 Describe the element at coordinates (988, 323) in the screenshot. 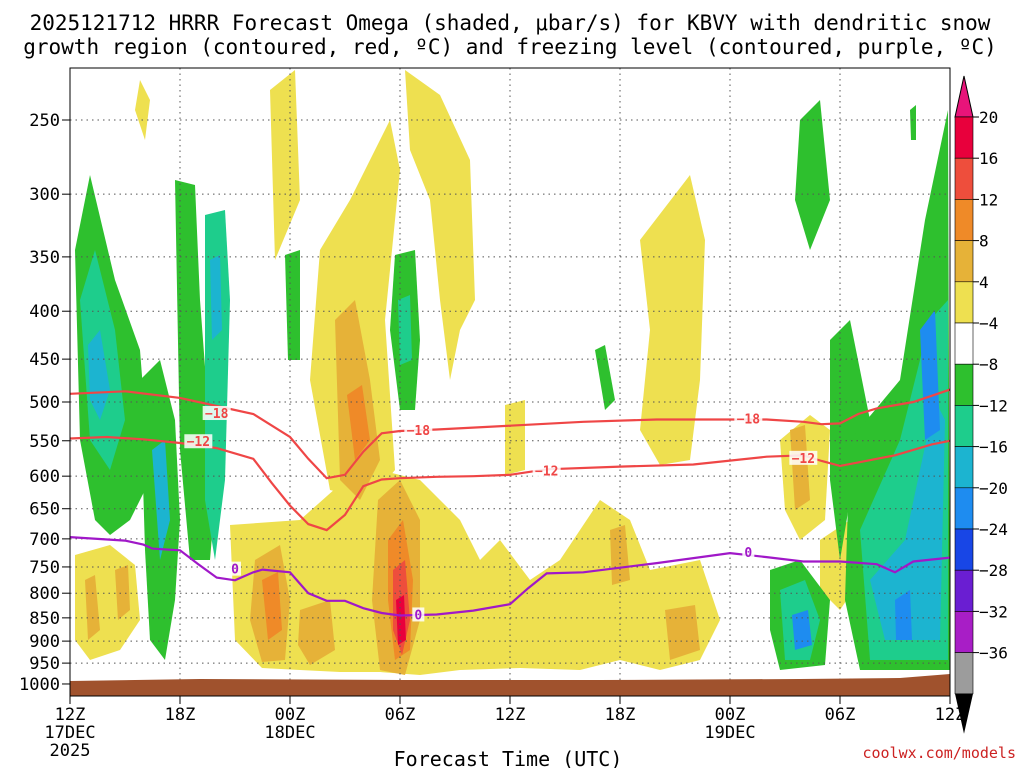

I see `colorbar-label: −4` at that location.